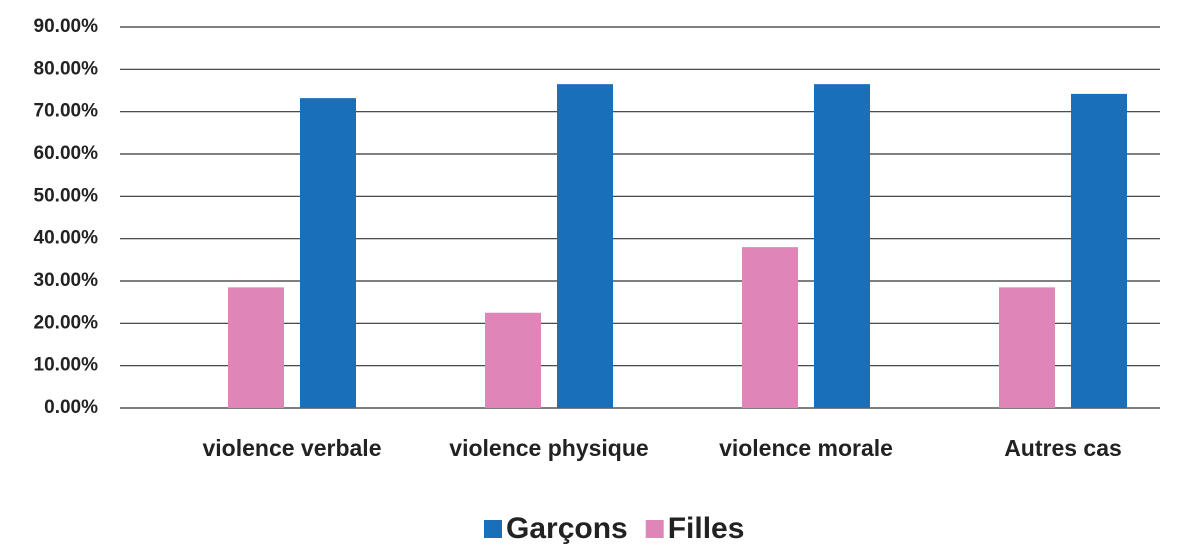  I want to click on y-tick-label: 90.00%, so click(66, 26).